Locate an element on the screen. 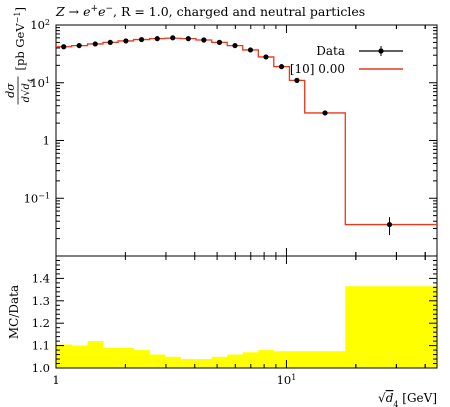 Image resolution: width=450 pixels, height=407 pixels. x-tick-base: 10 is located at coordinates (284, 380).